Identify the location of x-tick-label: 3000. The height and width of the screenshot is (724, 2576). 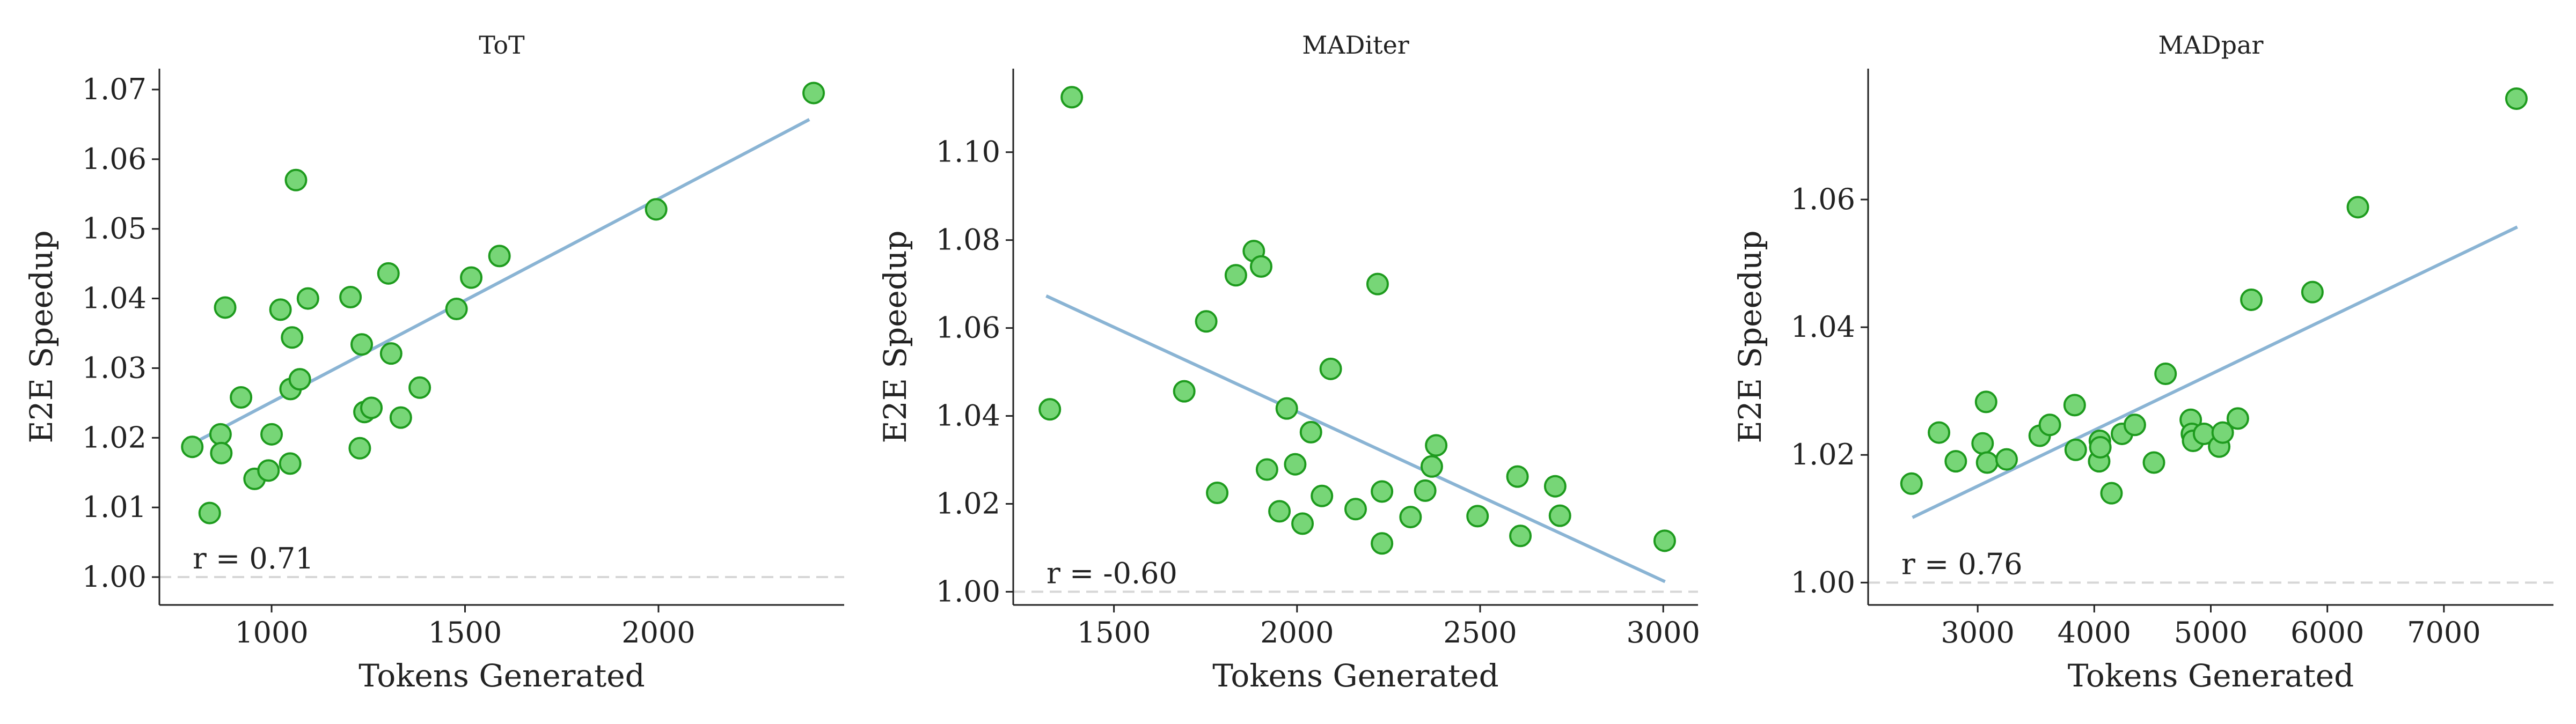
(1663, 632).